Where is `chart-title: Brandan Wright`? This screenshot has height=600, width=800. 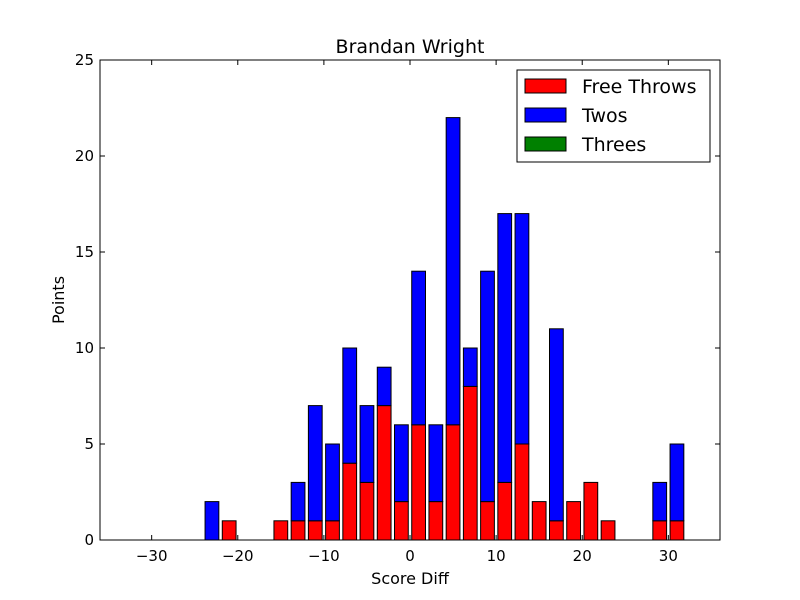 chart-title: Brandan Wright is located at coordinates (410, 47).